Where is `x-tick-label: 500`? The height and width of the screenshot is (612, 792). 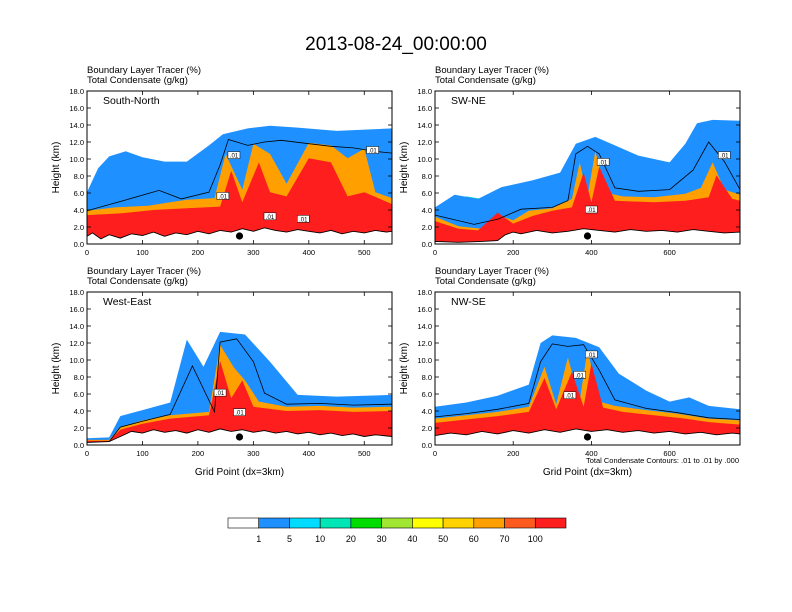
x-tick-label: 500 is located at coordinates (364, 252).